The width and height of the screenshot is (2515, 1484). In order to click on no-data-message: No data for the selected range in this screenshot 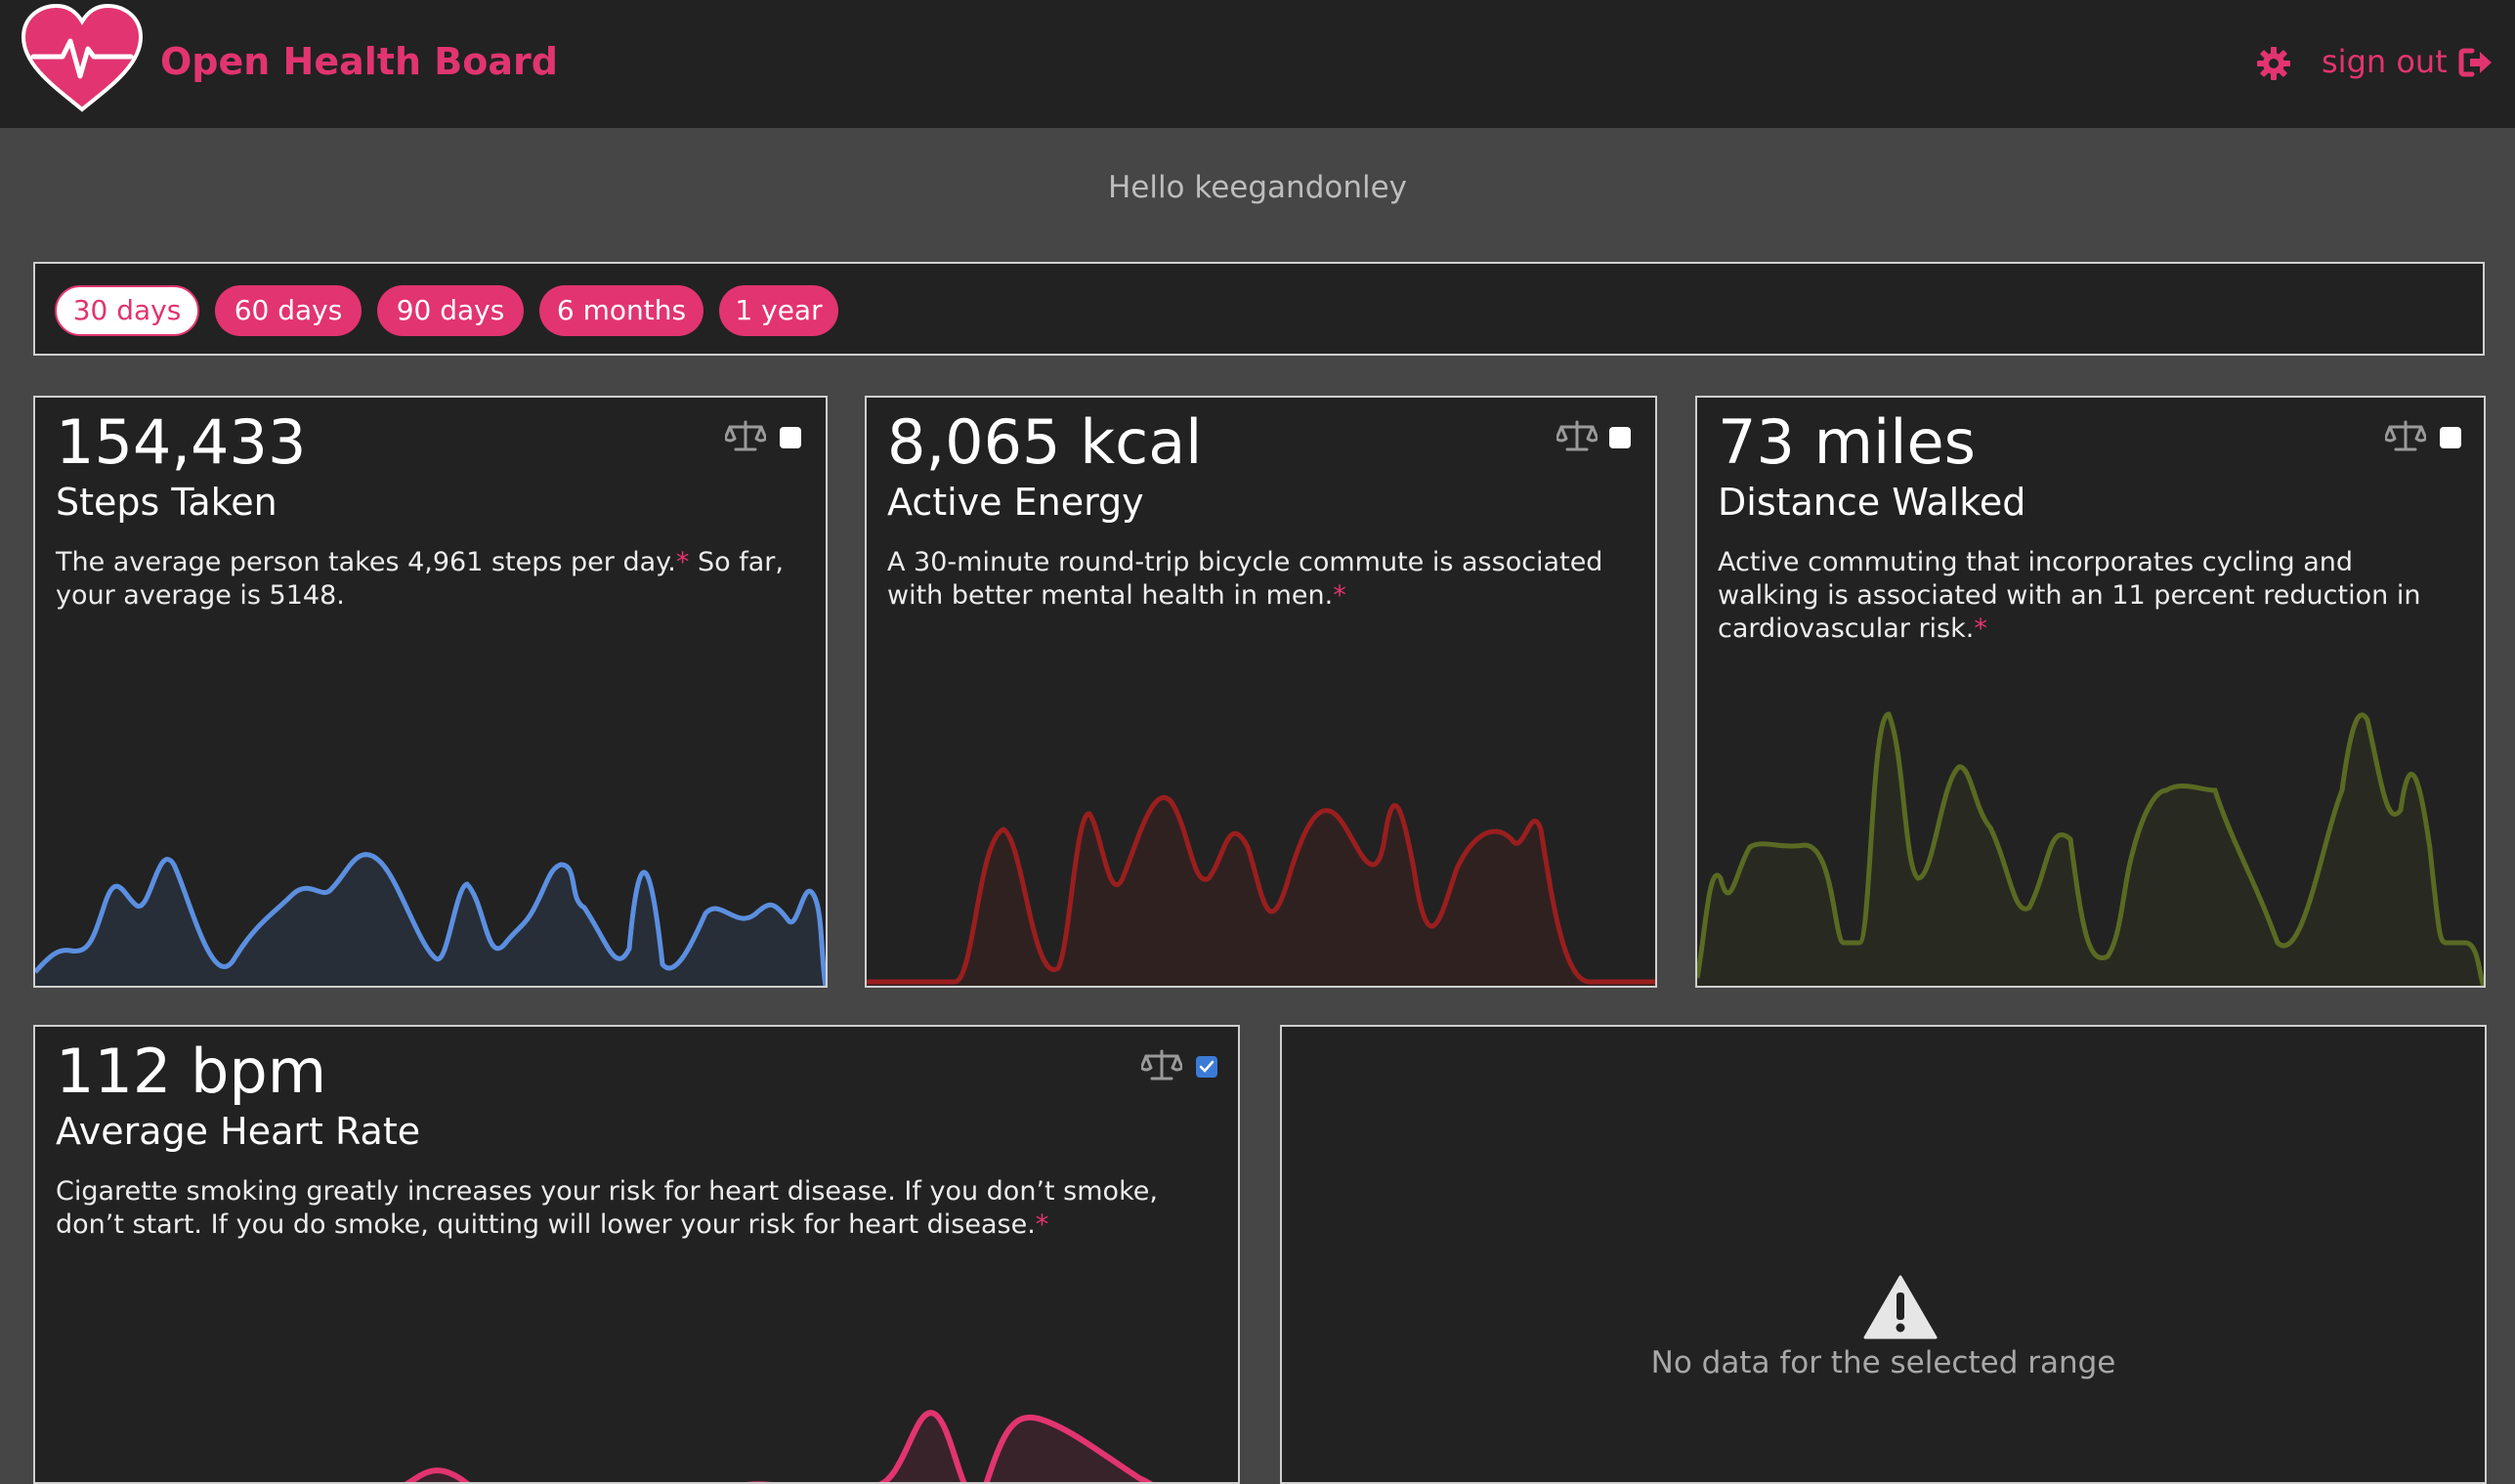, I will do `click(1883, 1362)`.